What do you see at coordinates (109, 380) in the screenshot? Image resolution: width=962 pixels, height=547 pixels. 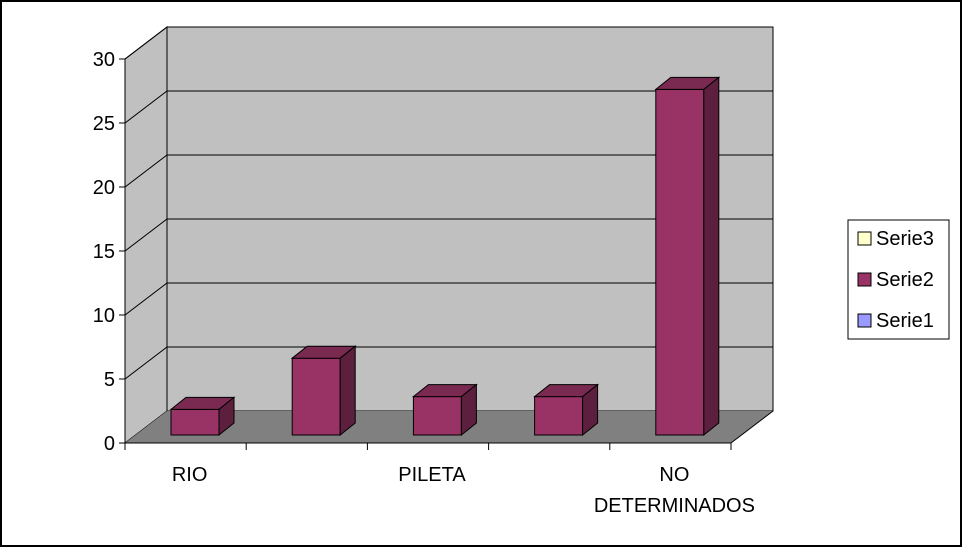 I see `y-tick-label: 5` at bounding box center [109, 380].